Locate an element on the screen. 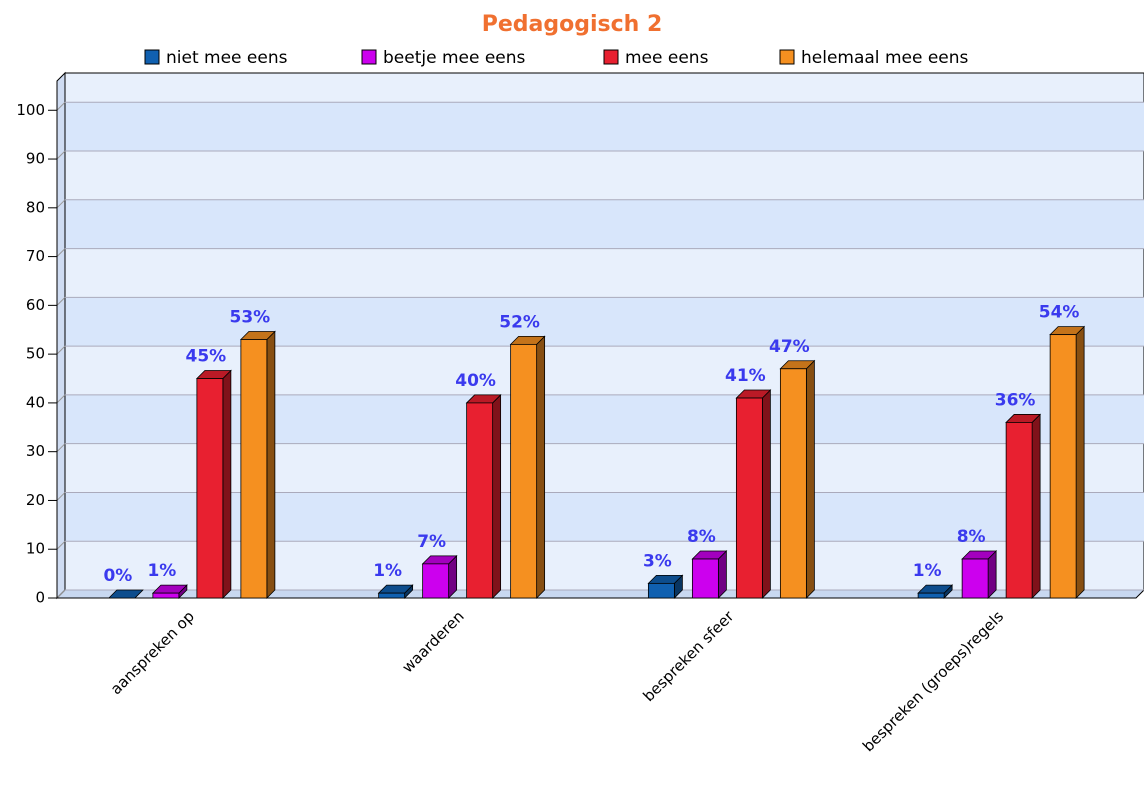  legend-label: niet mee eens is located at coordinates (227, 58).